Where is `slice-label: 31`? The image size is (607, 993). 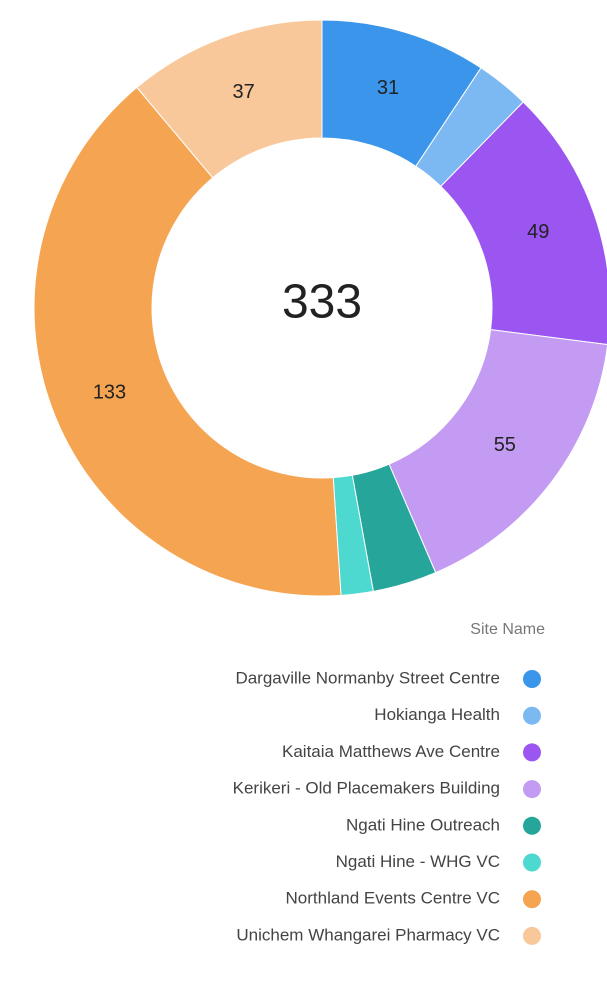
slice-label: 31 is located at coordinates (388, 88).